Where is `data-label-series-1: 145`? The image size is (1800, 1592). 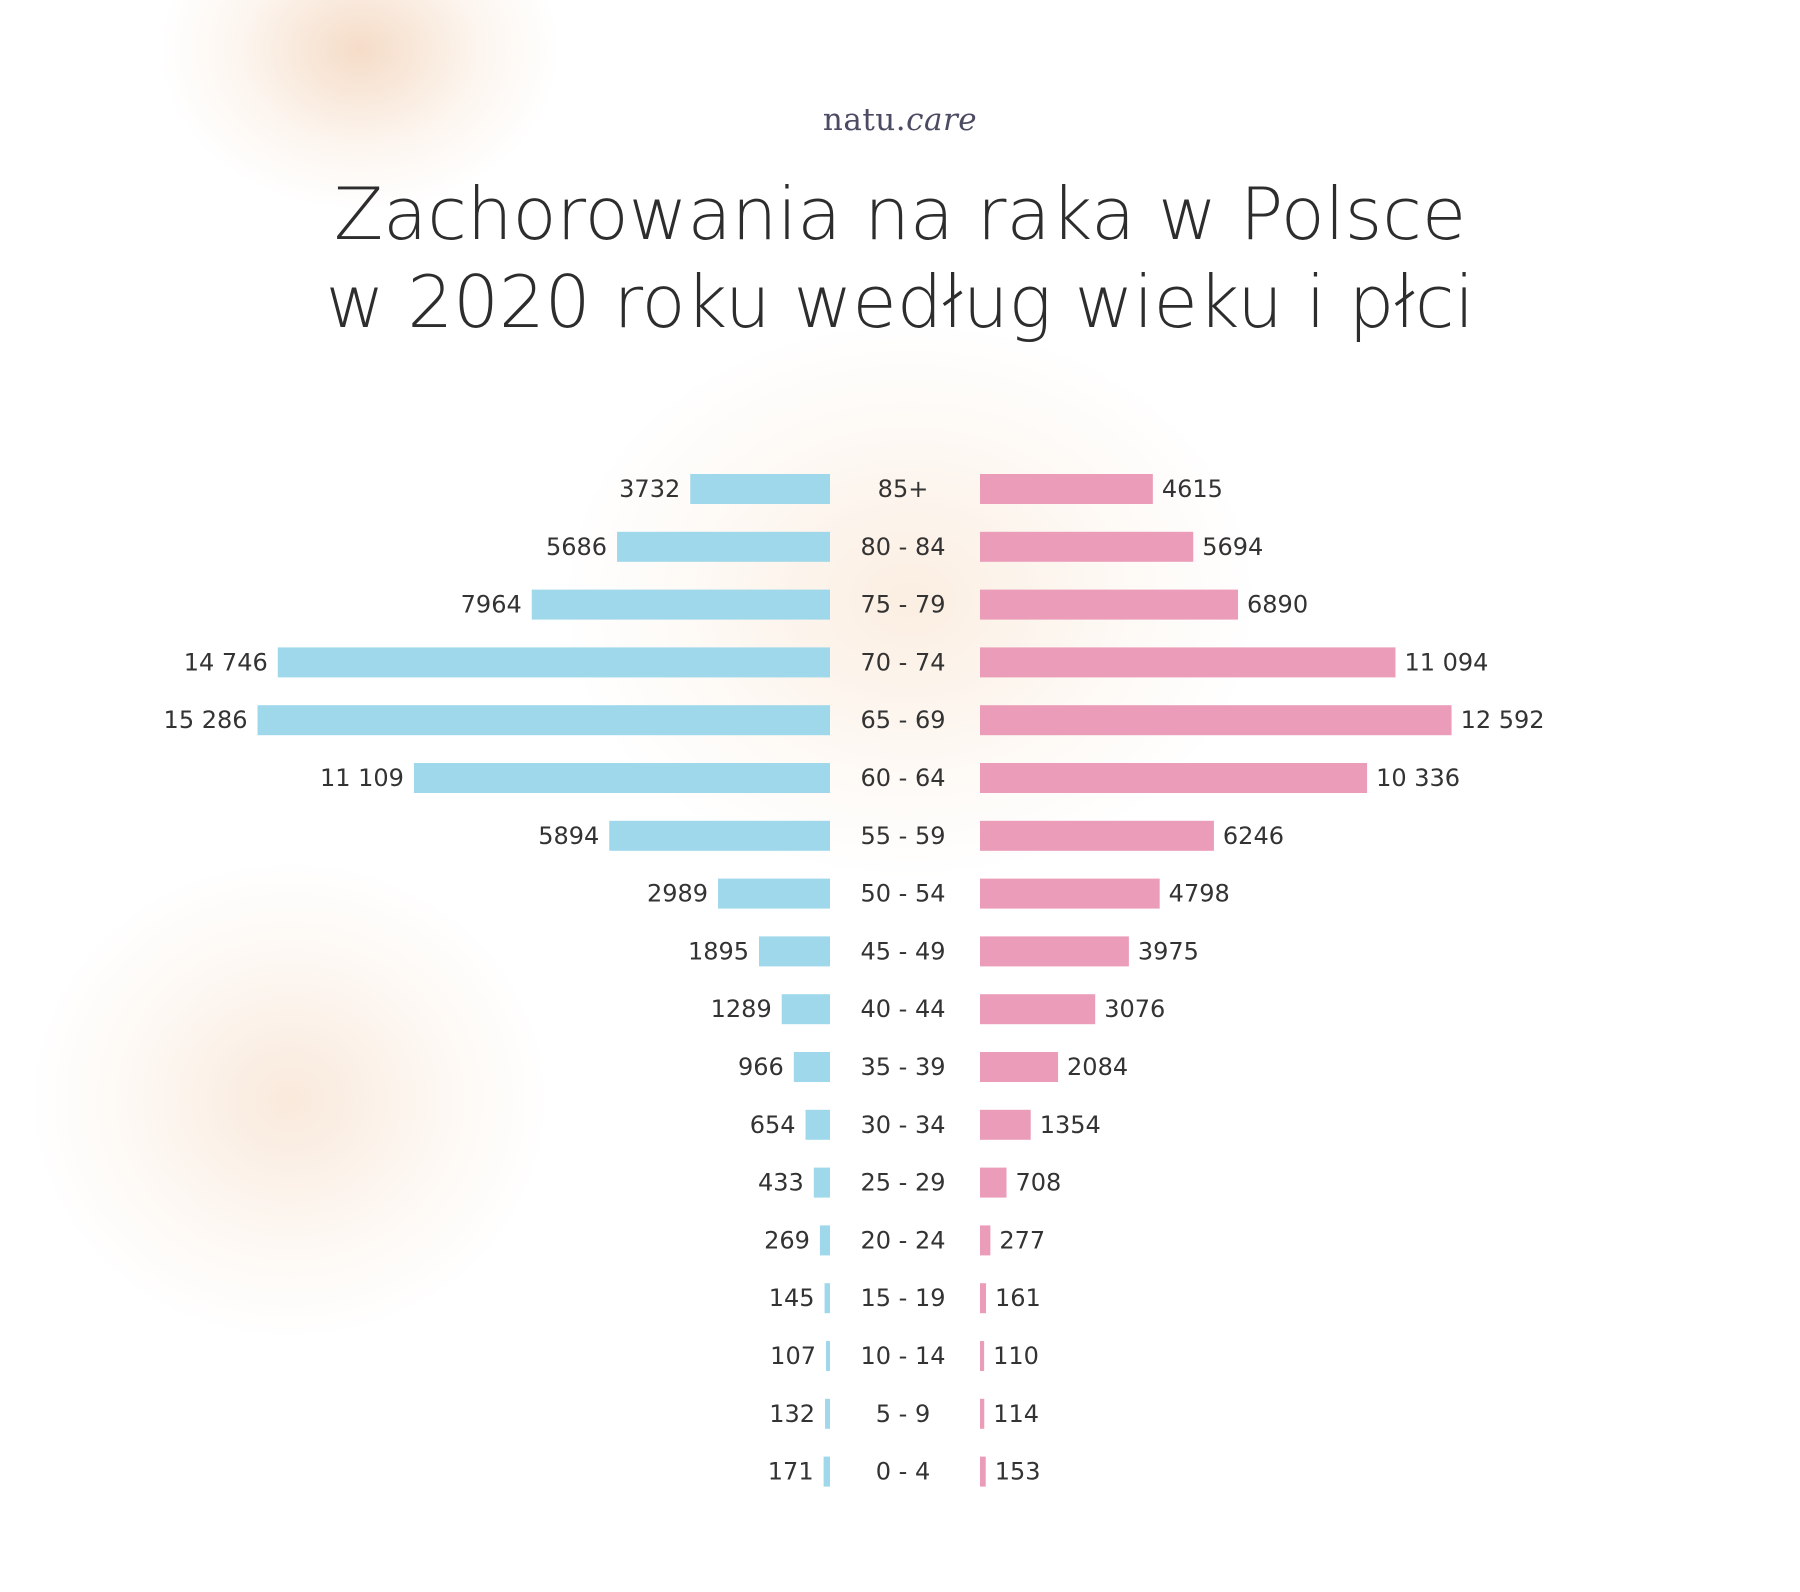
data-label-series-1: 145 is located at coordinates (792, 1298).